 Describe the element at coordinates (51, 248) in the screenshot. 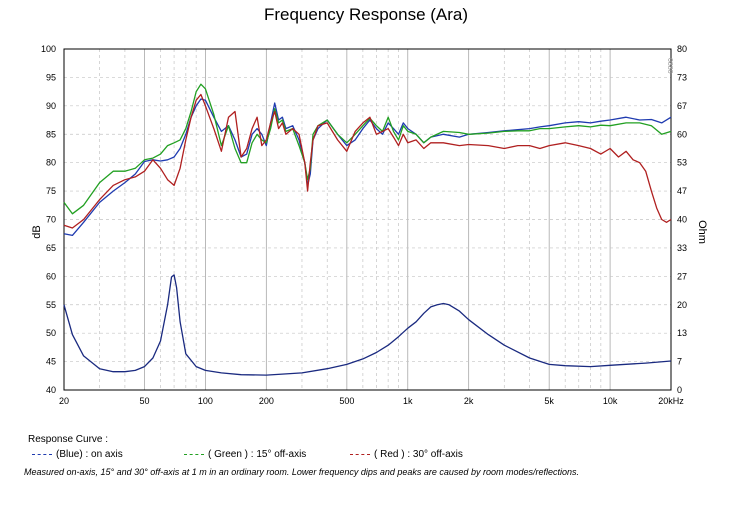

I see `y-tick-label: 65` at that location.